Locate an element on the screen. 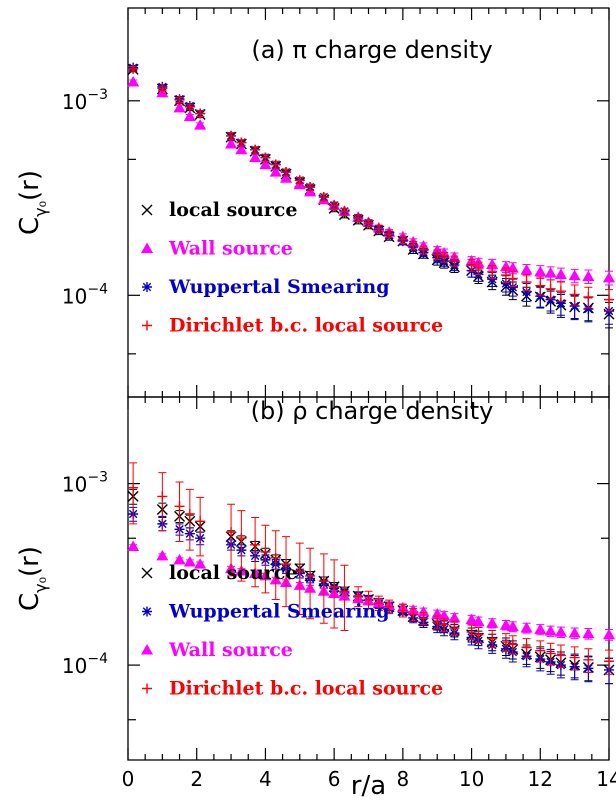 The width and height of the screenshot is (616, 800). x-tick-label: 8 is located at coordinates (402, 779).